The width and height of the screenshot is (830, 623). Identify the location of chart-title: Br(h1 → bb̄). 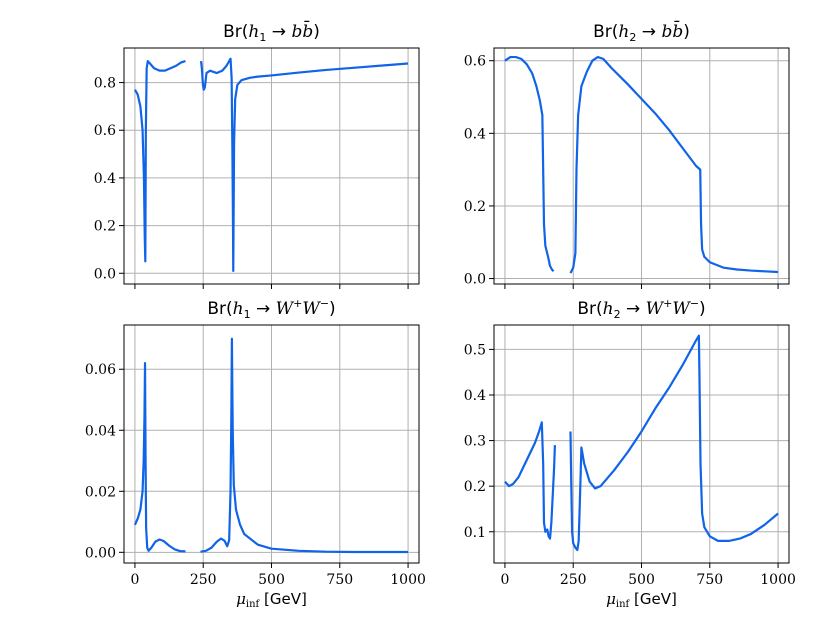
(271, 31).